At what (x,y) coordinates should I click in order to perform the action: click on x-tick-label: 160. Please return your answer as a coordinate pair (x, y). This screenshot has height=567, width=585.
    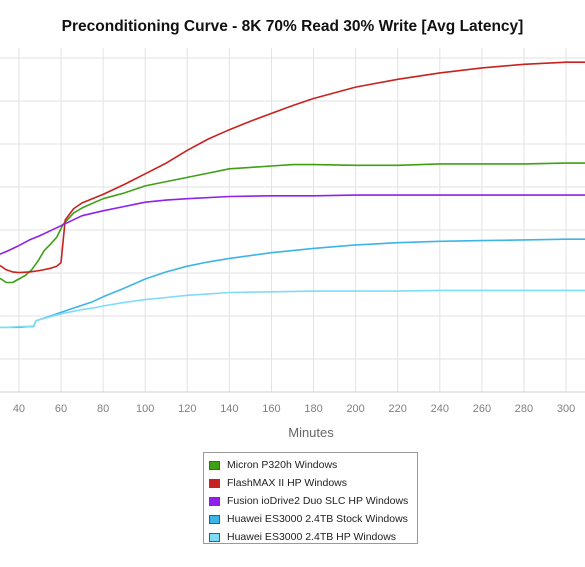
    Looking at the image, I should click on (271, 409).